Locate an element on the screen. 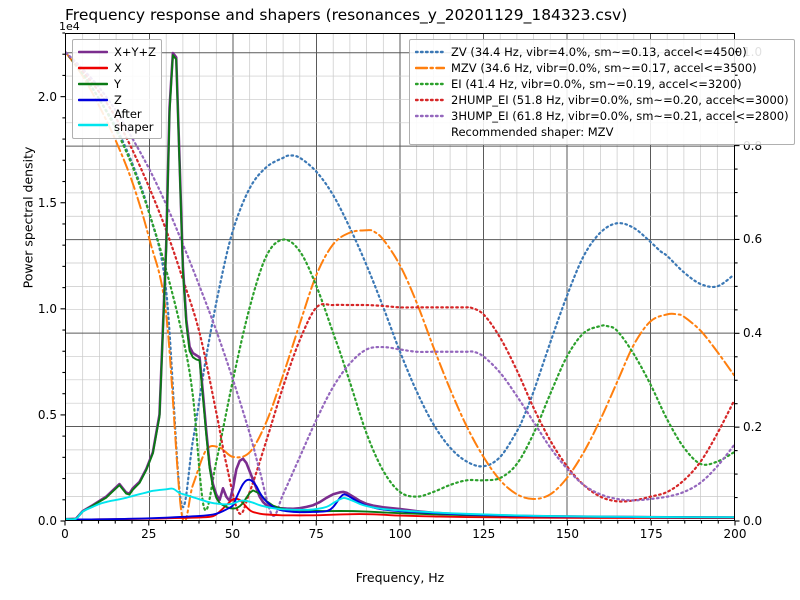 This screenshot has width=800, height=600. recommended-shaper-note: Recommended shaper: MZV is located at coordinates (532, 132).